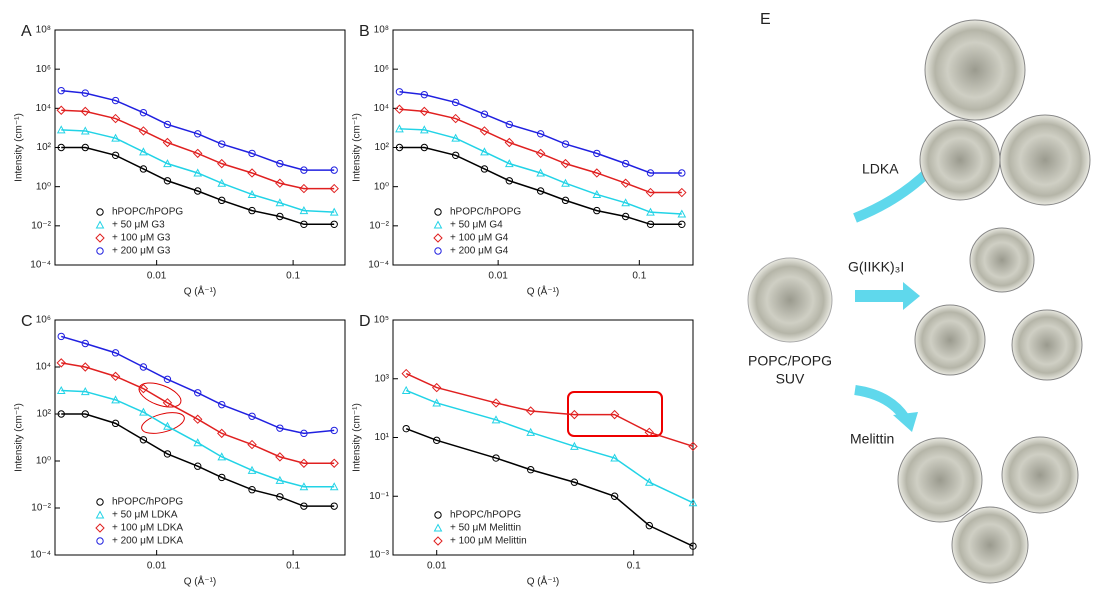 This screenshot has width=1093, height=589. I want to click on legend-label: + 50 μM G4, so click(476, 225).